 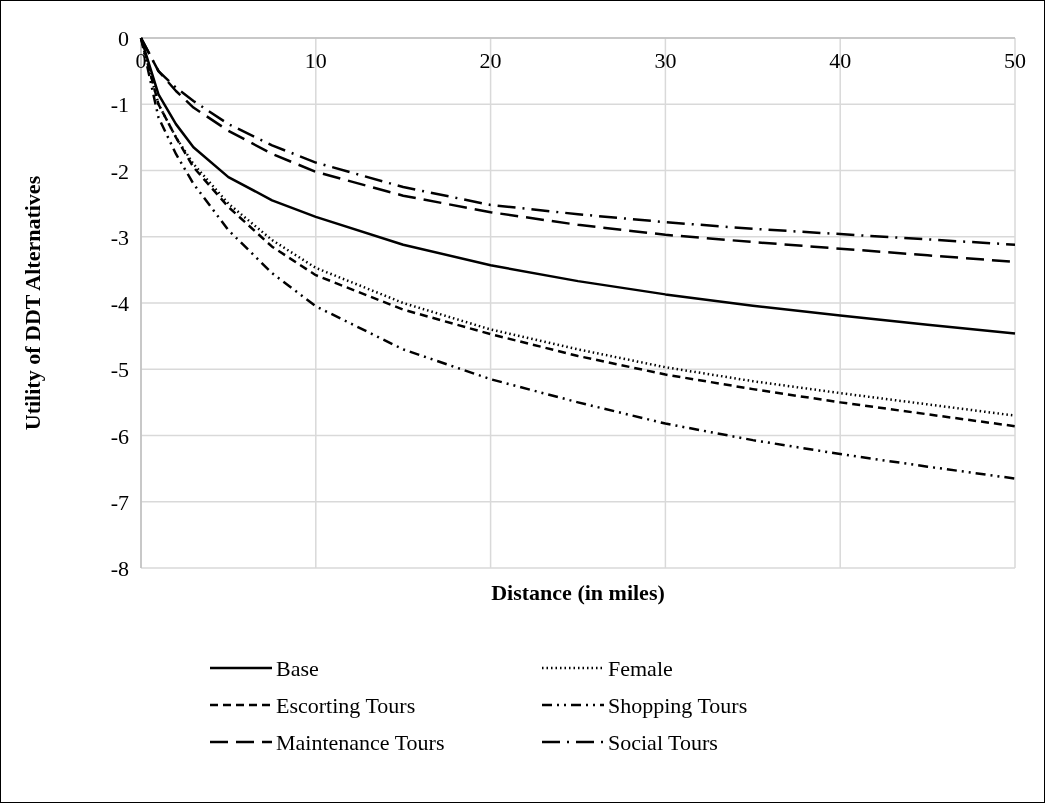 I want to click on y-tick-label: -5, so click(x=119, y=370).